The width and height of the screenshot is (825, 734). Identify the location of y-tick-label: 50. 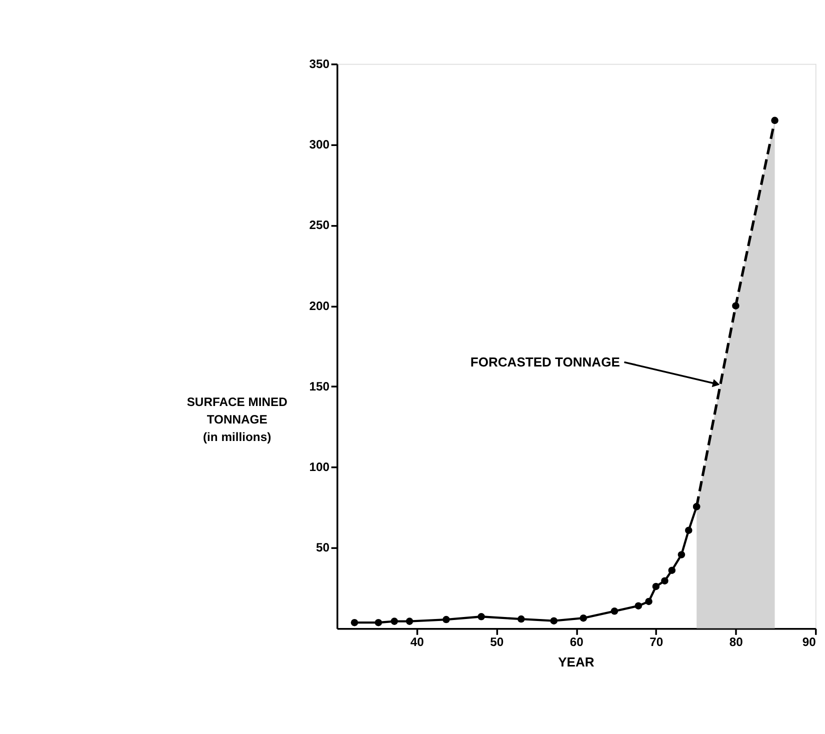
(323, 547).